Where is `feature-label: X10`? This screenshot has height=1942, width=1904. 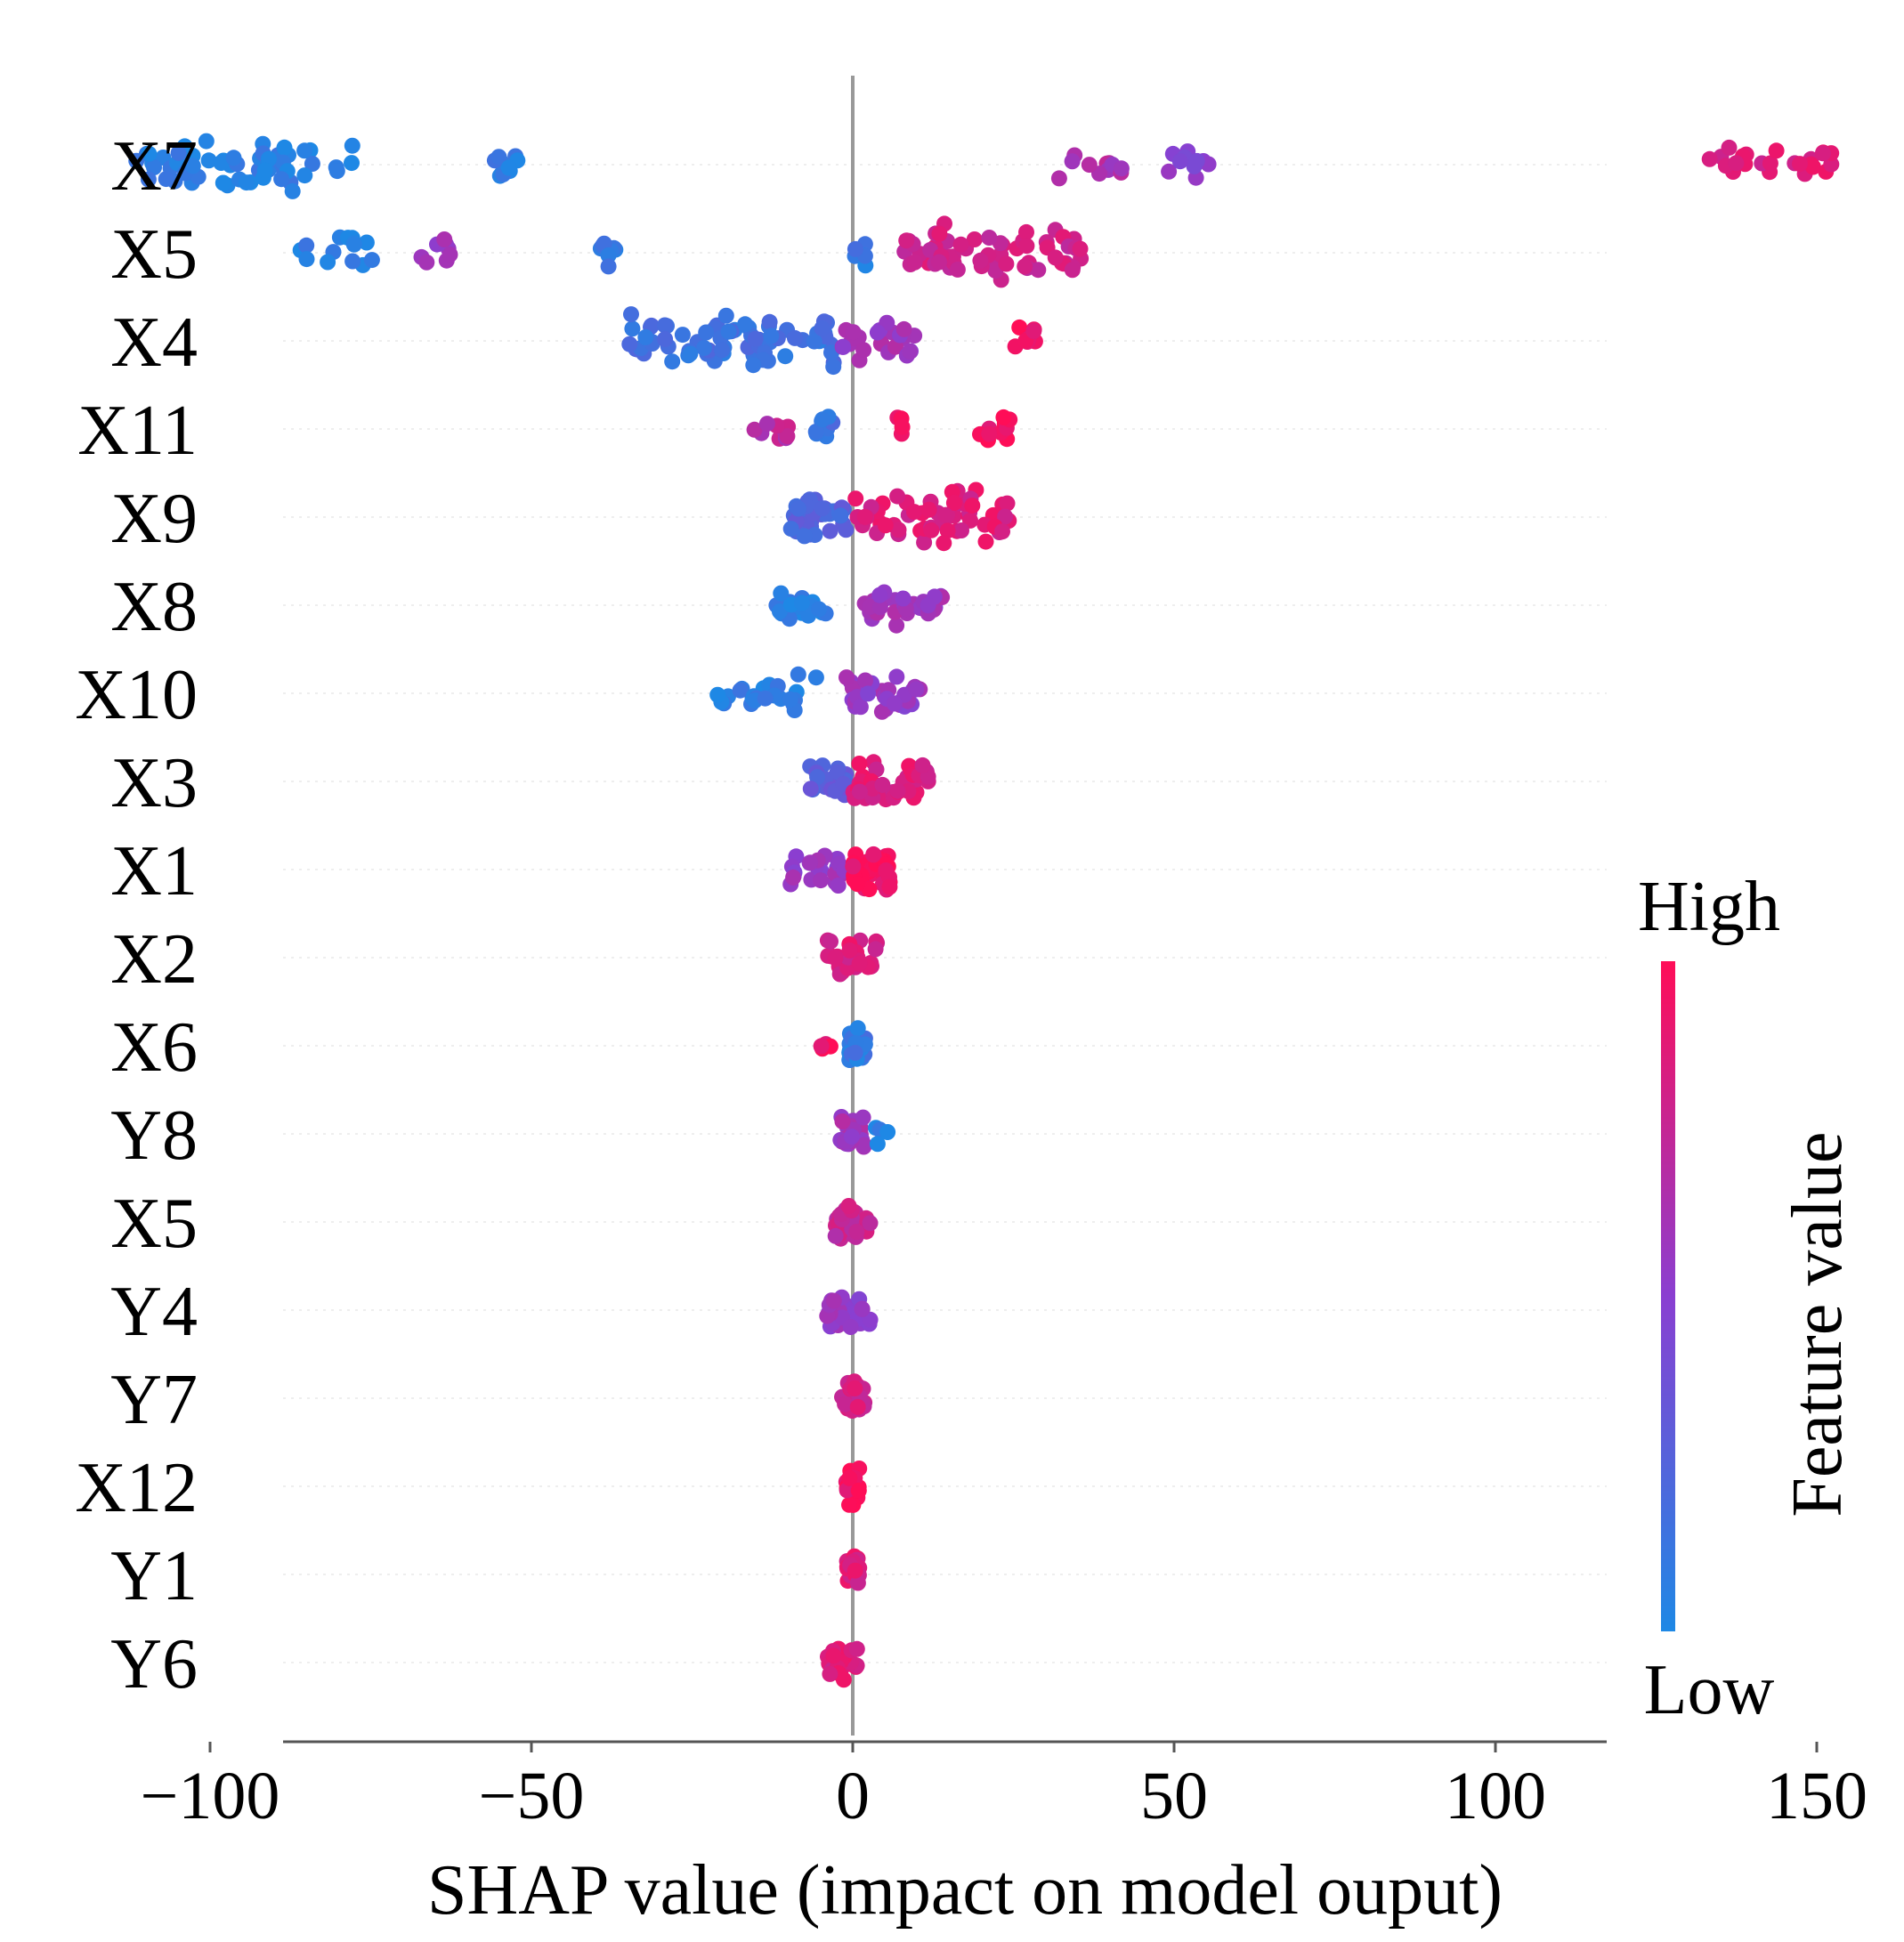
feature-label: X10 is located at coordinates (136, 695).